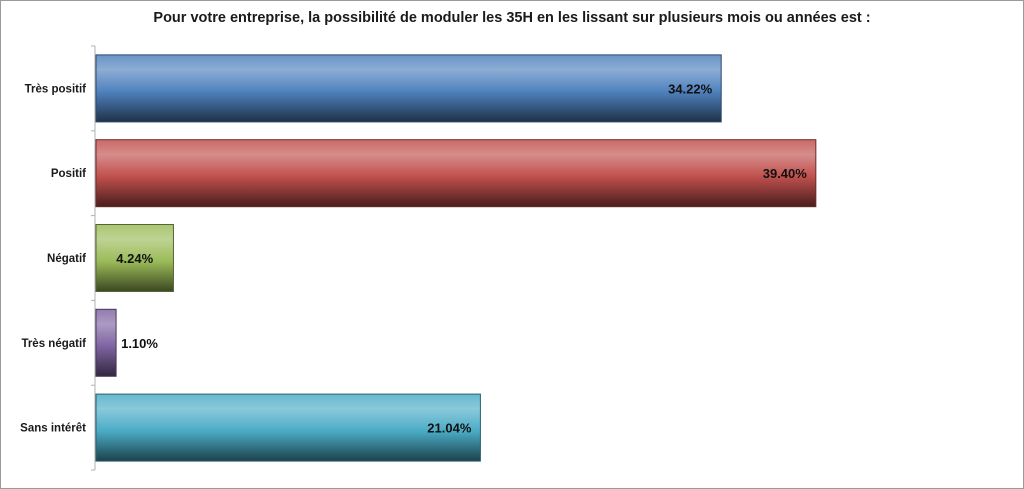  What do you see at coordinates (56, 89) in the screenshot?
I see `category-label: Très positif` at bounding box center [56, 89].